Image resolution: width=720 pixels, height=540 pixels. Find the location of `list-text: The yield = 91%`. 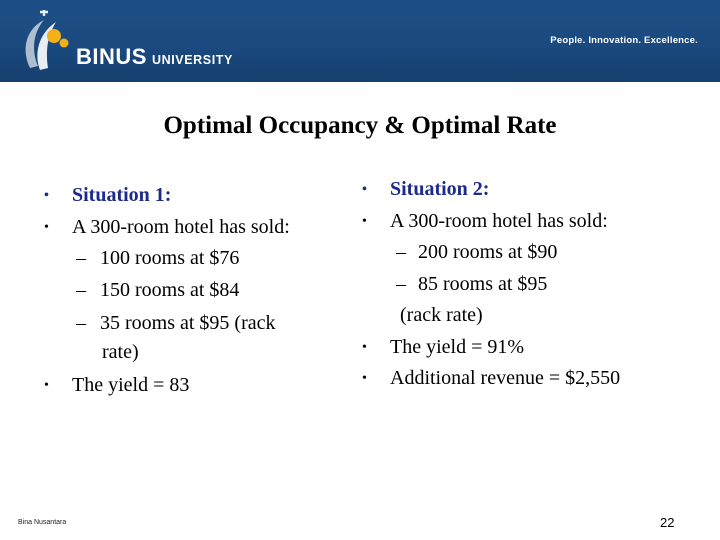

list-text: The yield = 91% is located at coordinates (457, 346).